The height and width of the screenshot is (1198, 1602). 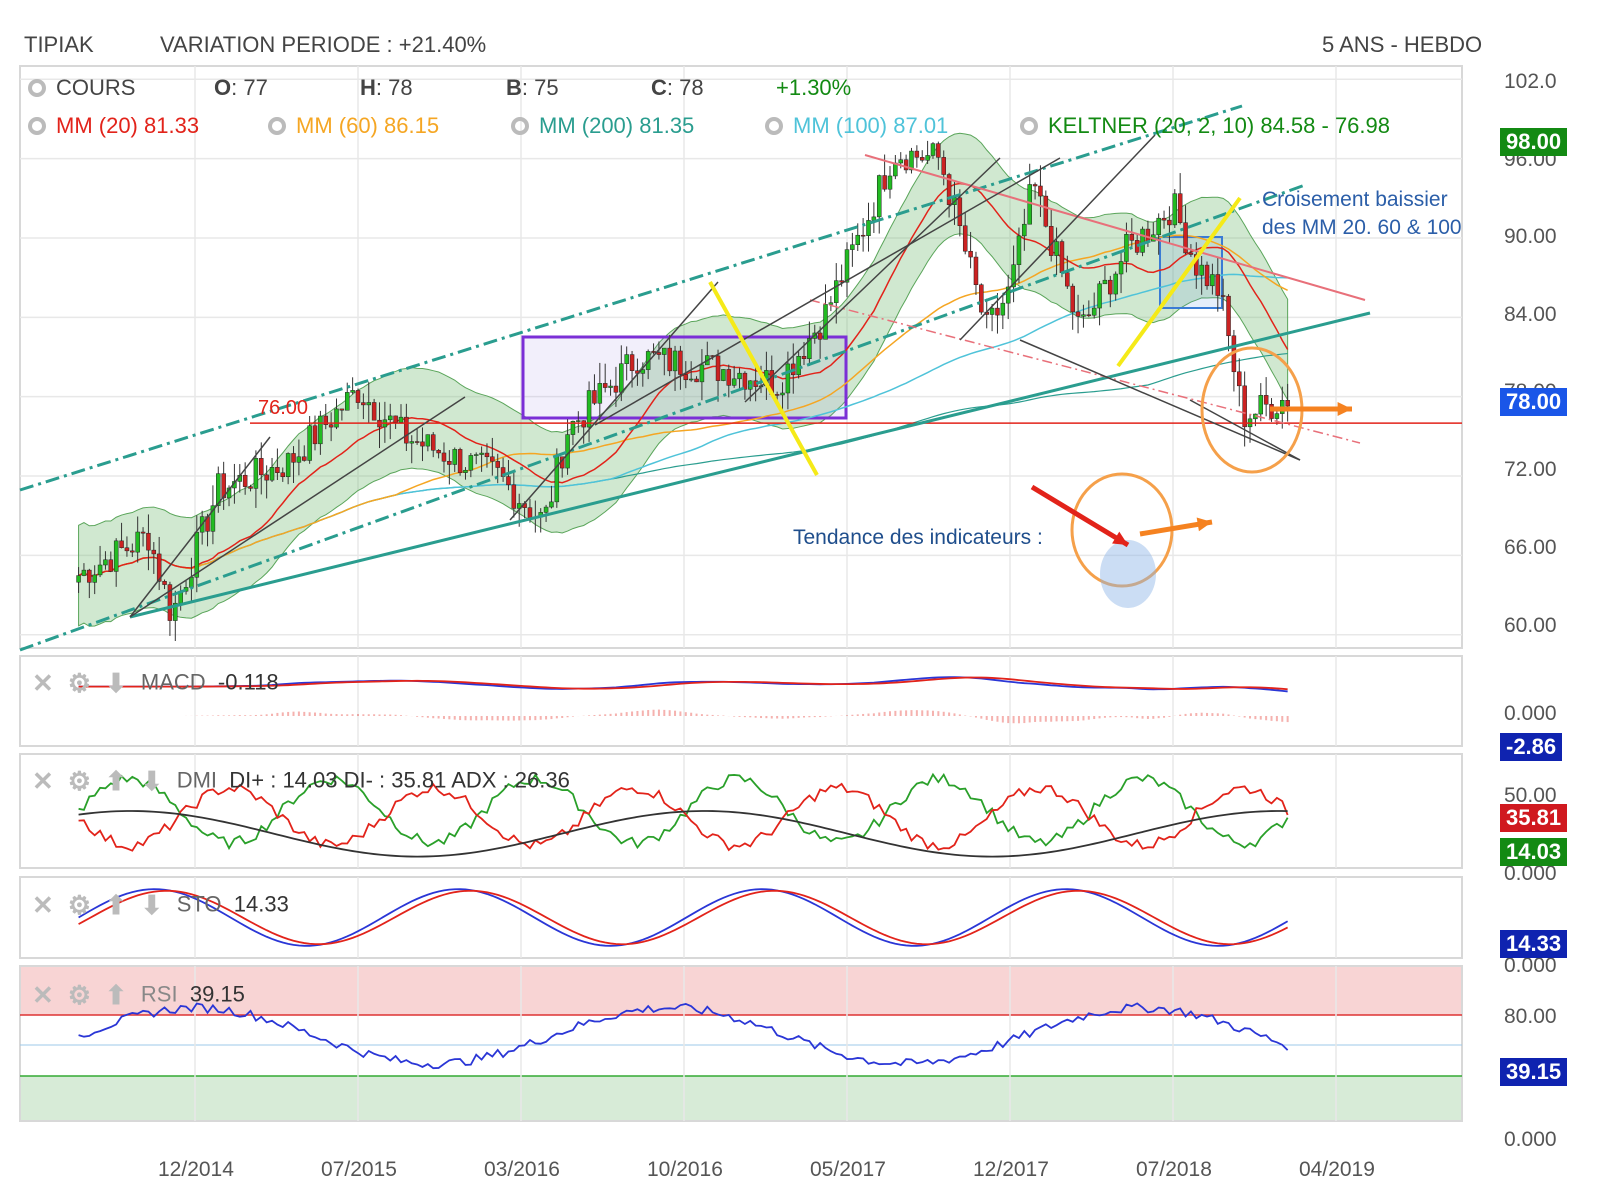 I want to click on ticker-label: TIPIAK, so click(x=59, y=44).